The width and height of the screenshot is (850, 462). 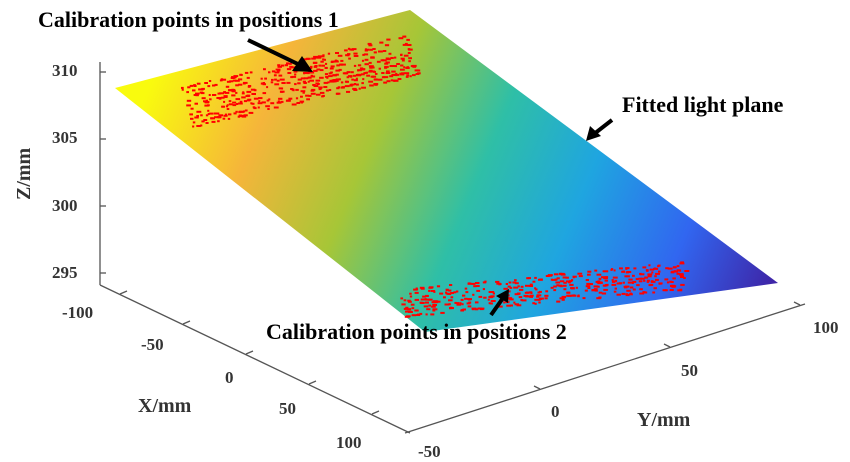 What do you see at coordinates (797, 303) in the screenshot?
I see `tick-mark` at bounding box center [797, 303].